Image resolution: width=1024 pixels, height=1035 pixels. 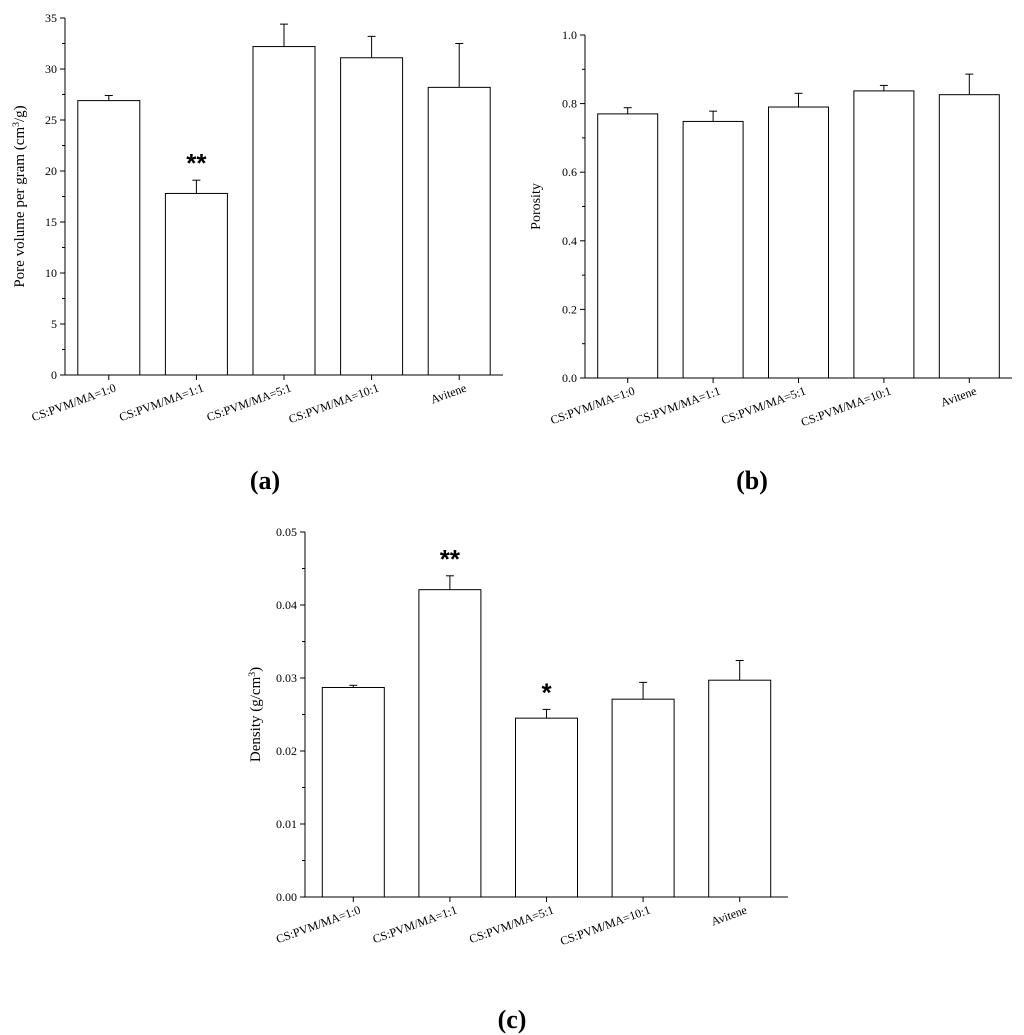 I want to click on y-tick-label: 30, so click(x=51, y=69).